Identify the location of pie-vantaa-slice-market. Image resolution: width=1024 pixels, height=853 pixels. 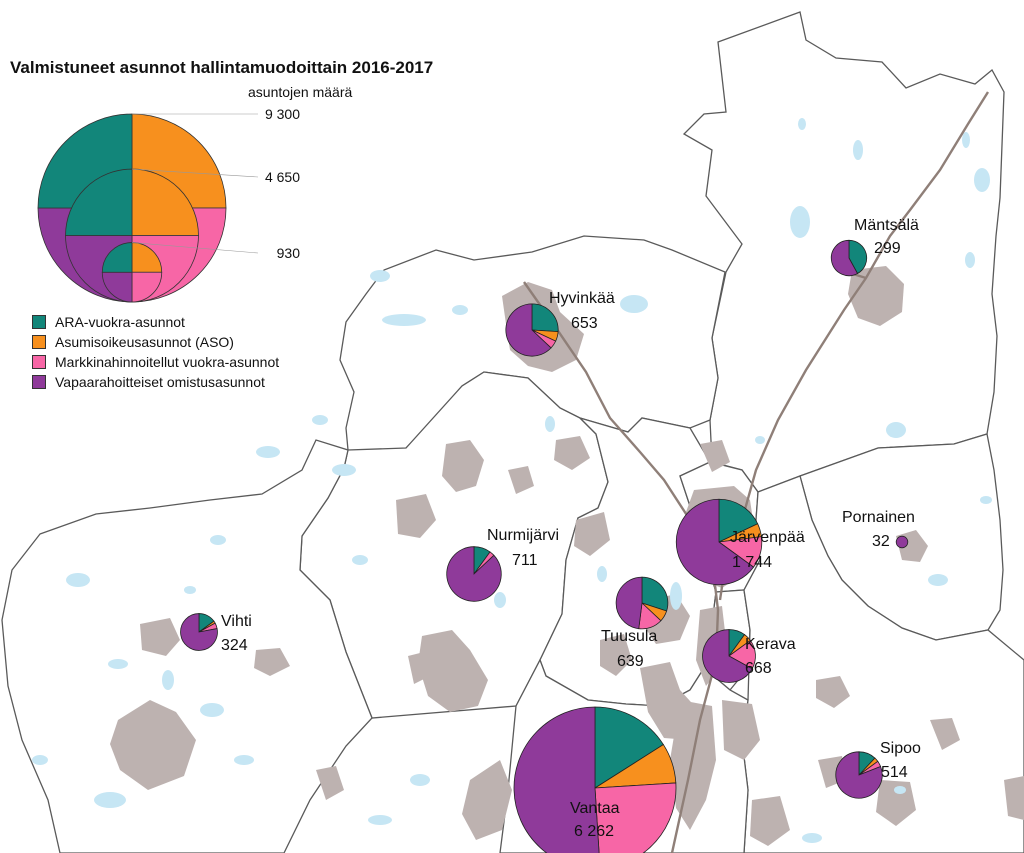
(635, 817).